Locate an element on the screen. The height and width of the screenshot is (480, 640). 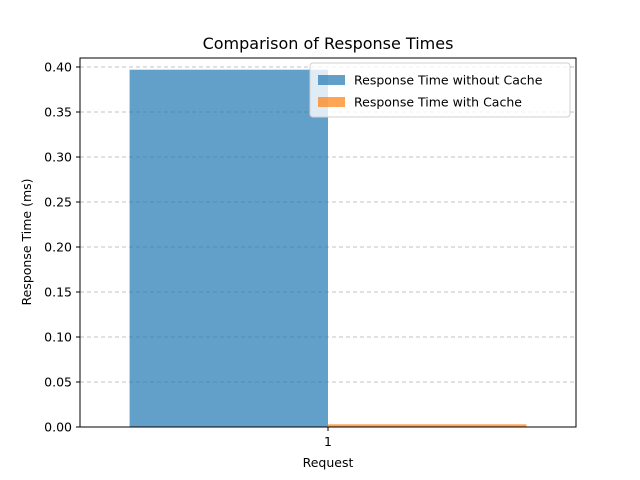
legend-label: Response Time without Cache is located at coordinates (448, 80).